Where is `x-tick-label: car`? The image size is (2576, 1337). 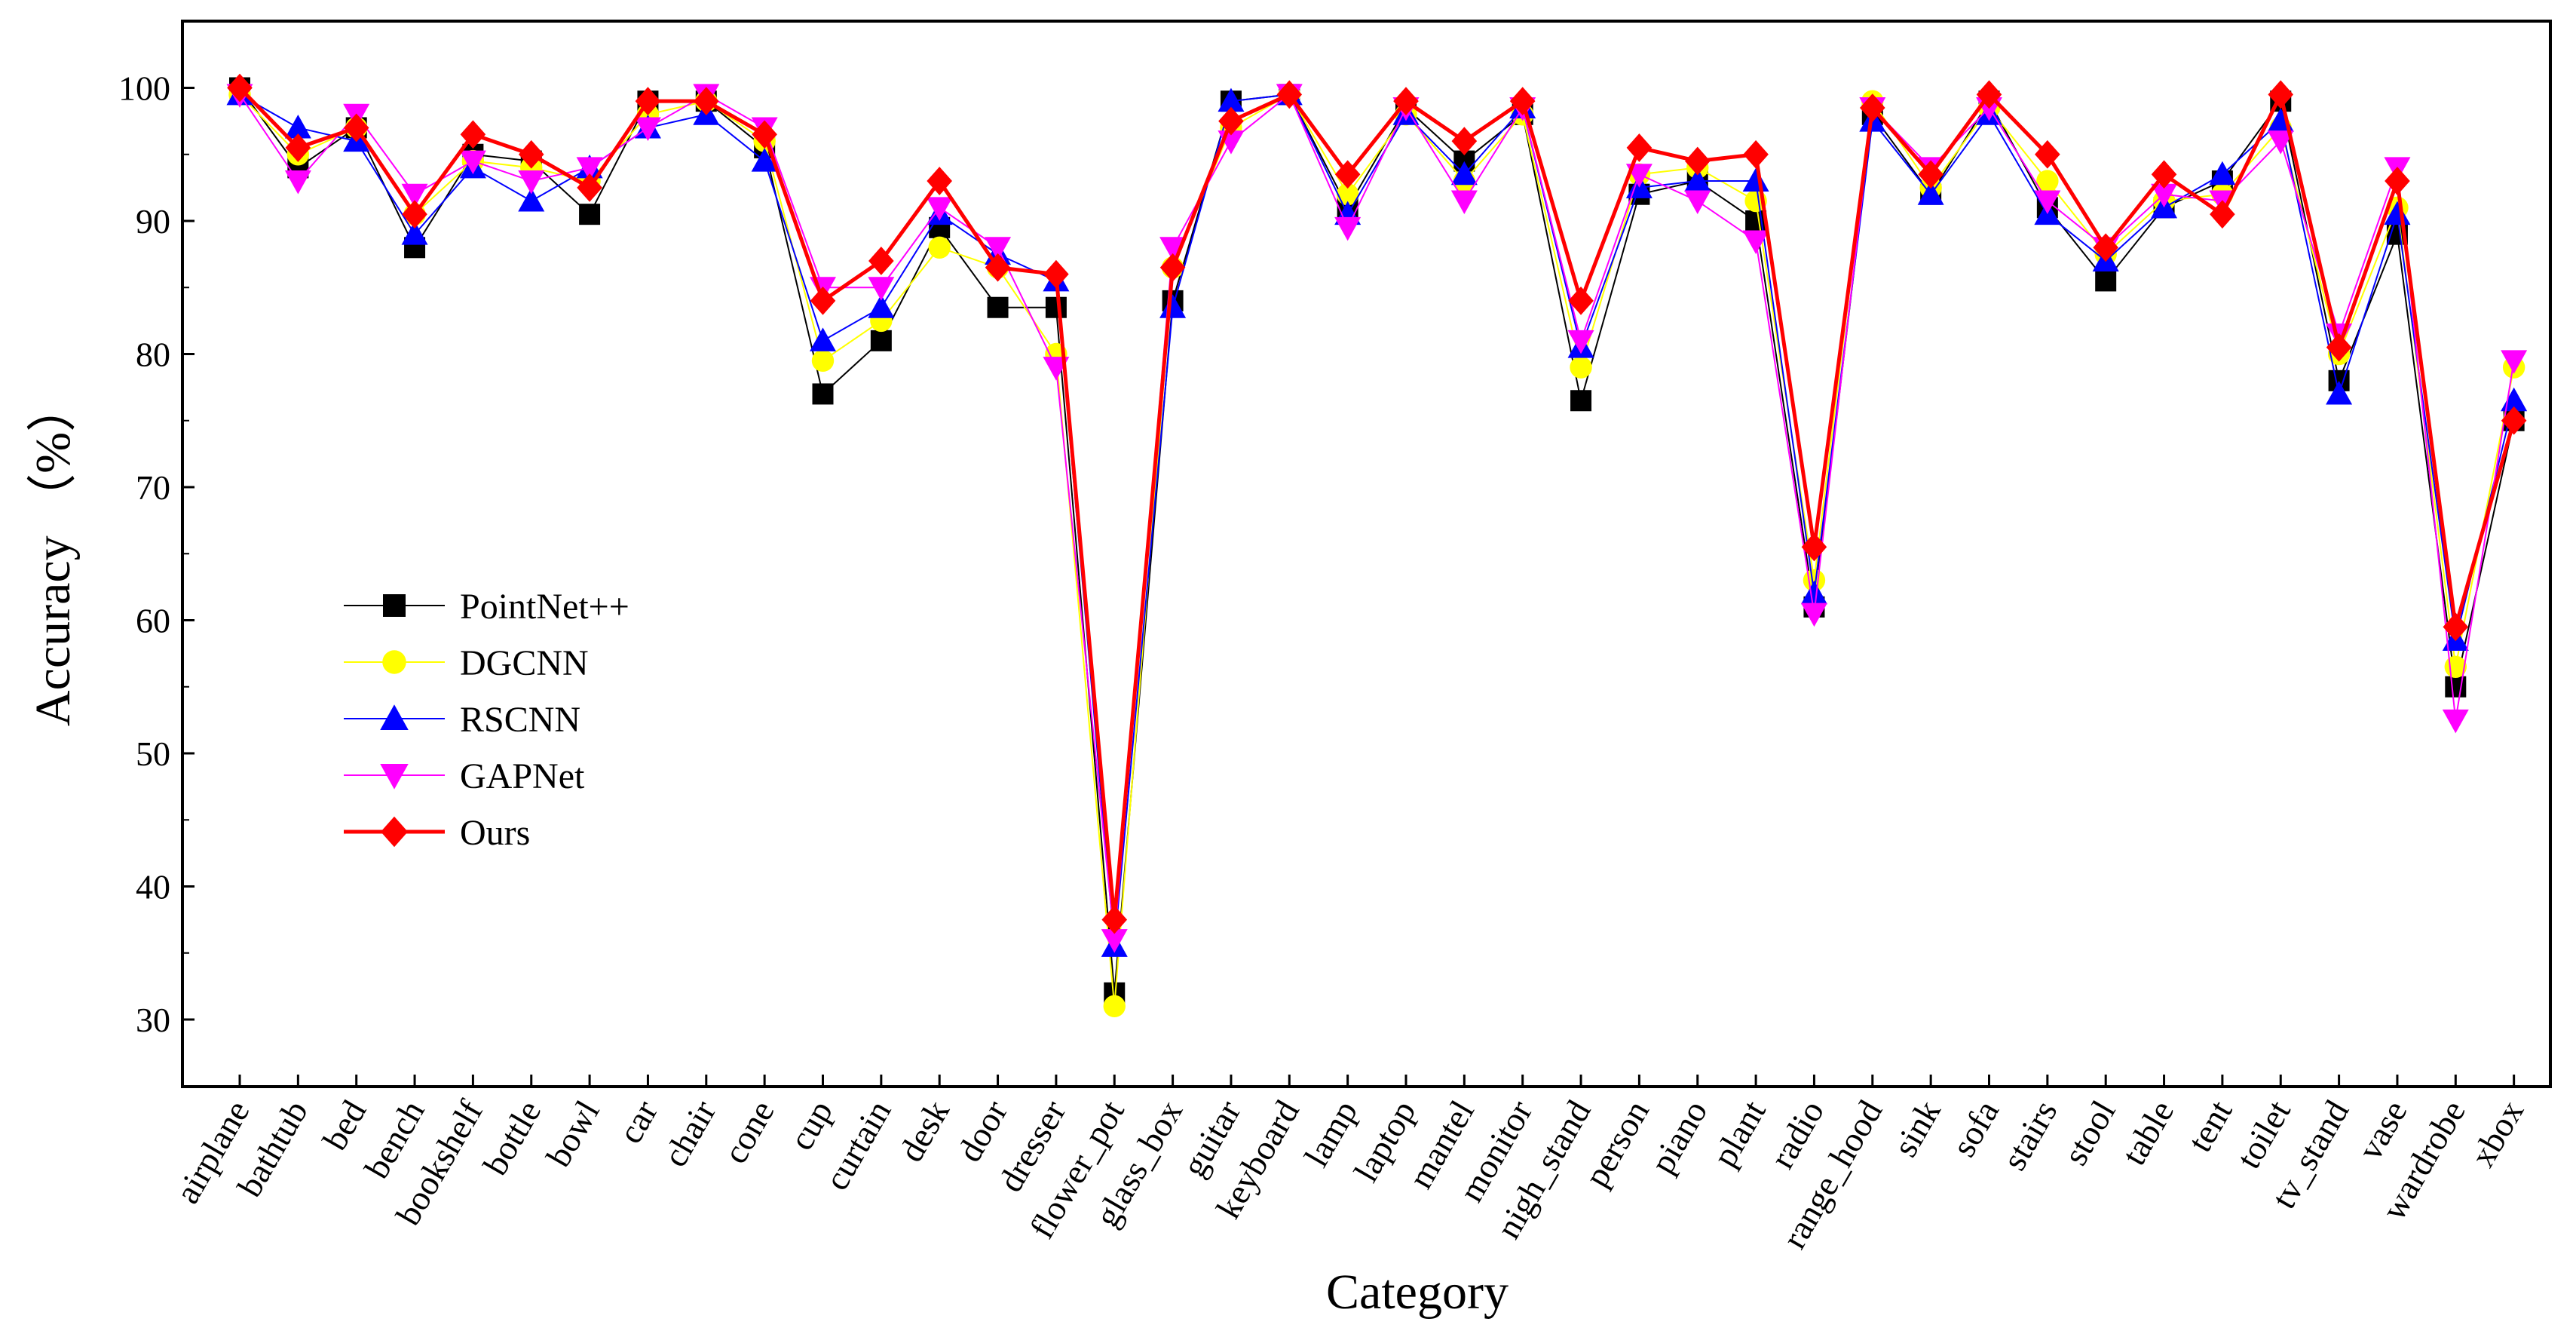 x-tick-label: car is located at coordinates (638, 1122).